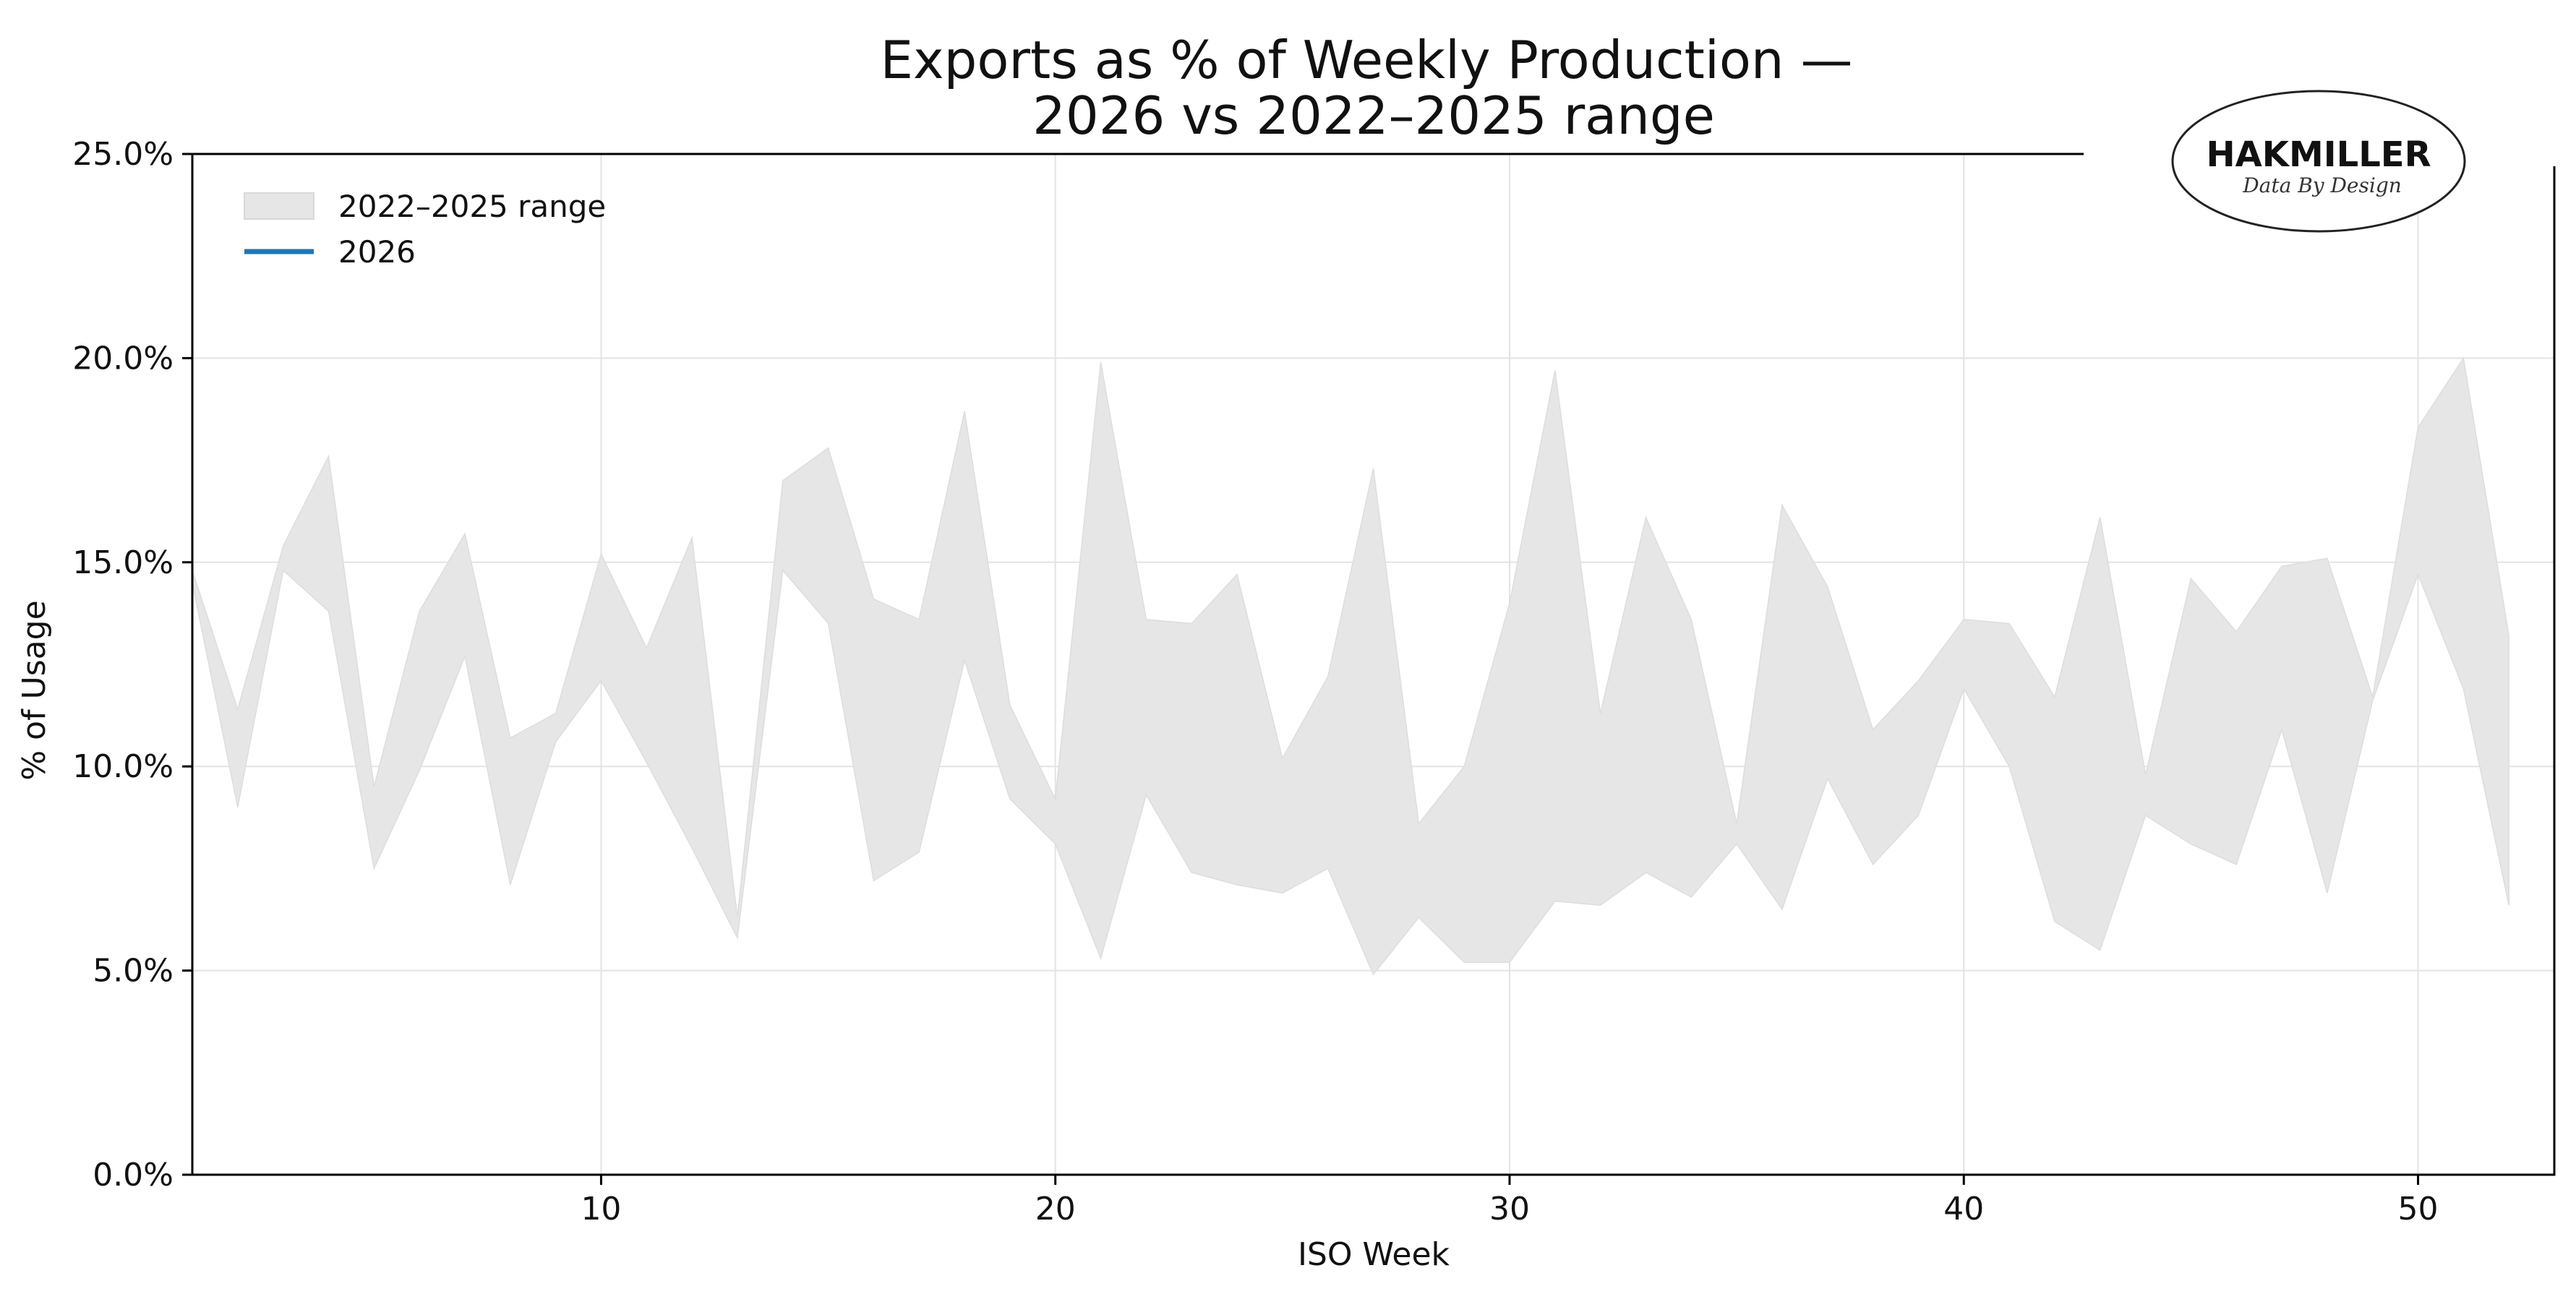  What do you see at coordinates (1055, 1209) in the screenshot?
I see `x-tick-label: 20` at bounding box center [1055, 1209].